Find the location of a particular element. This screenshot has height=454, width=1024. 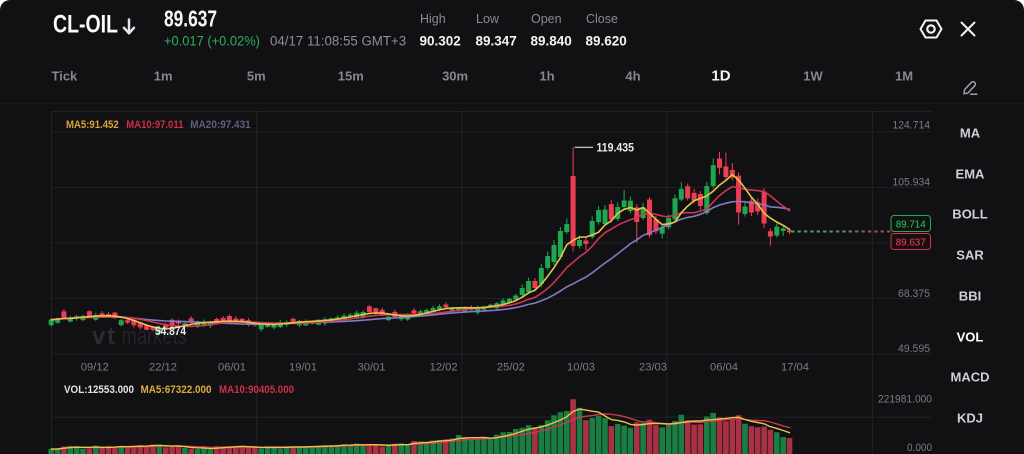

svg-text: 0.000 is located at coordinates (919, 448).